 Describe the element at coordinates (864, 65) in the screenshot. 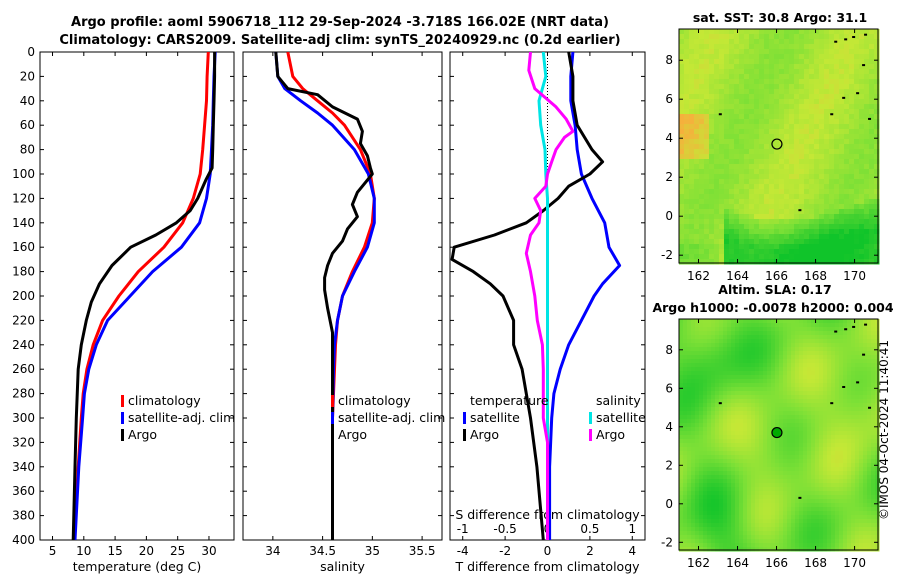

I see `land-mark` at that location.